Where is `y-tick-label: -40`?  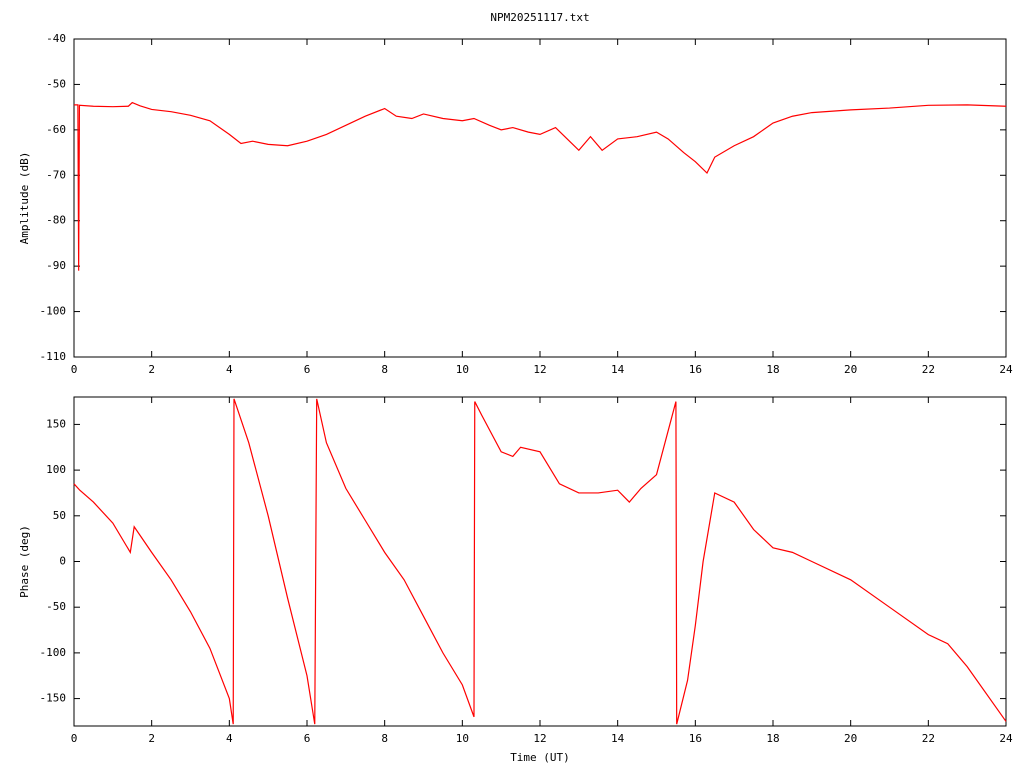 y-tick-label: -40 is located at coordinates (56, 38).